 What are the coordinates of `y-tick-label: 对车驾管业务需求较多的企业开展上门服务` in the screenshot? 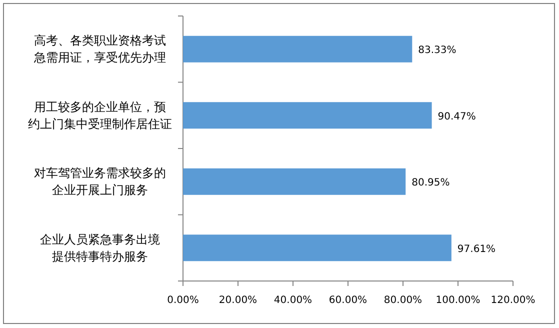 It's located at (100, 182).